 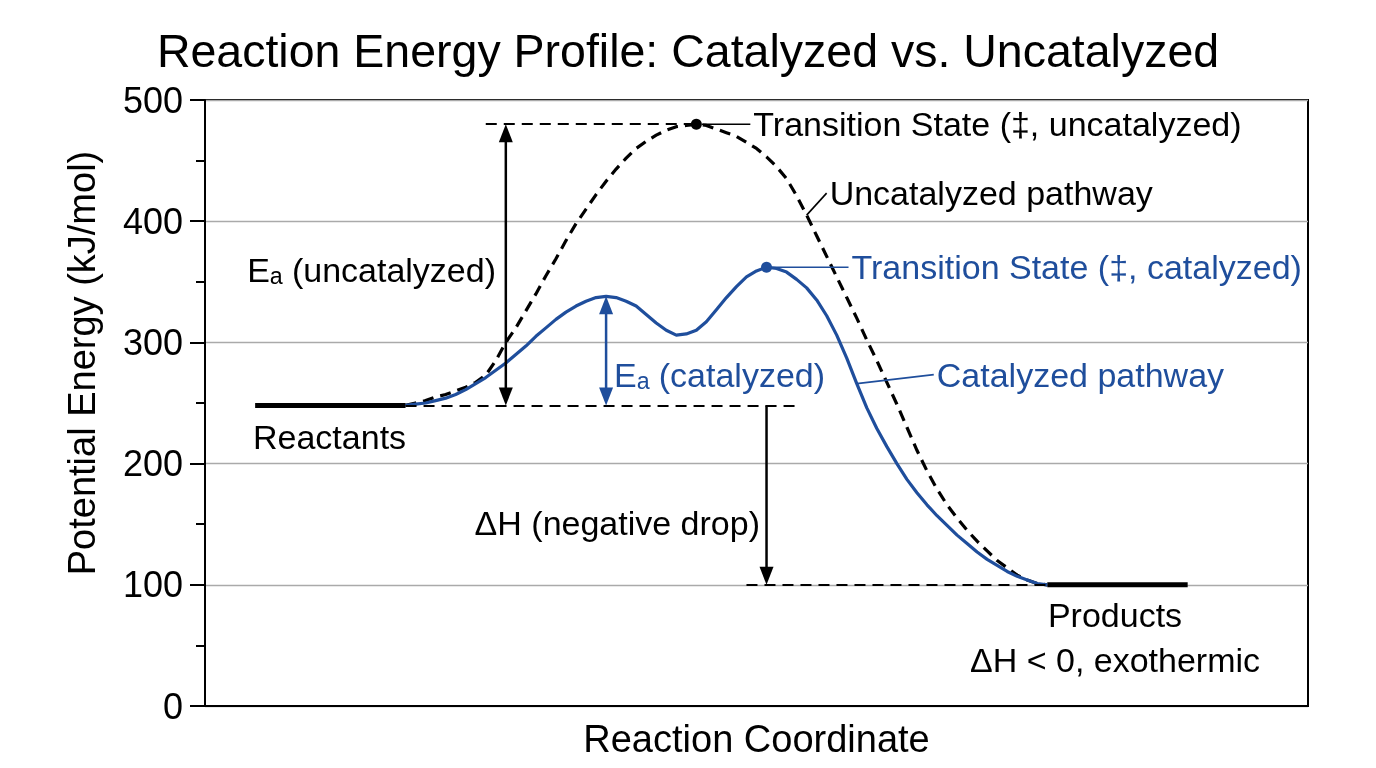 I want to click on annotation: Products, so click(x=1115, y=615).